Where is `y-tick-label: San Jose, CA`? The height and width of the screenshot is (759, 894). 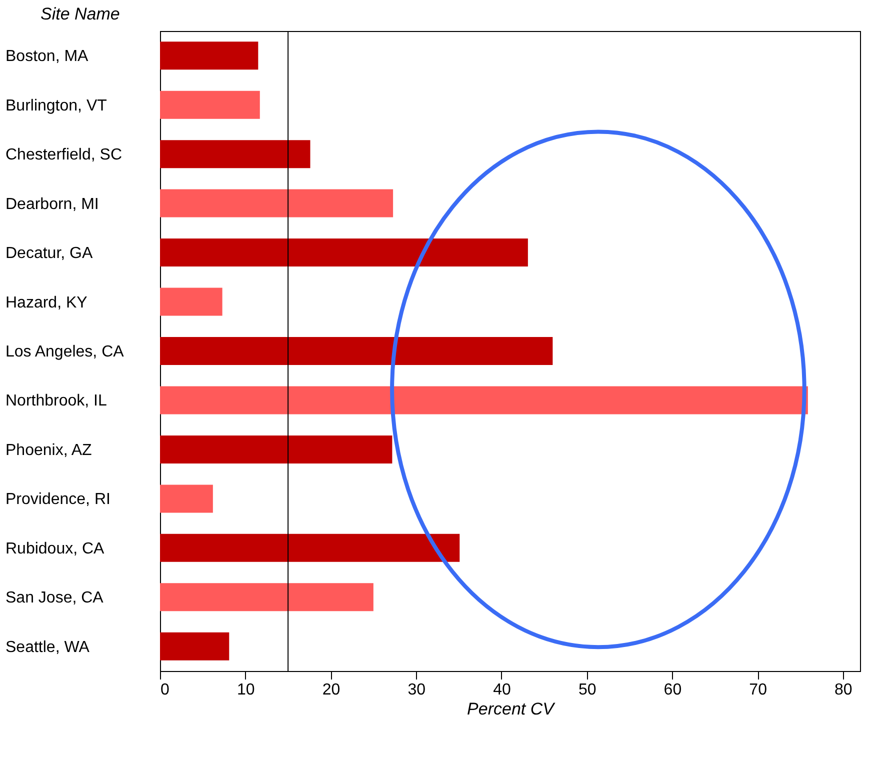
y-tick-label: San Jose, CA is located at coordinates (55, 598).